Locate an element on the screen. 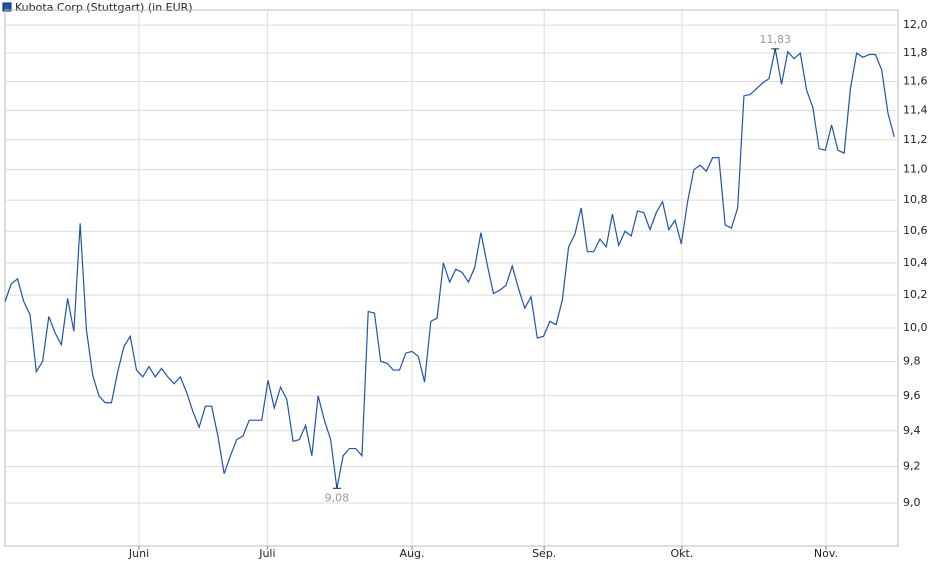 The image size is (940, 579). y-tick-label: 11,2 is located at coordinates (915, 139).